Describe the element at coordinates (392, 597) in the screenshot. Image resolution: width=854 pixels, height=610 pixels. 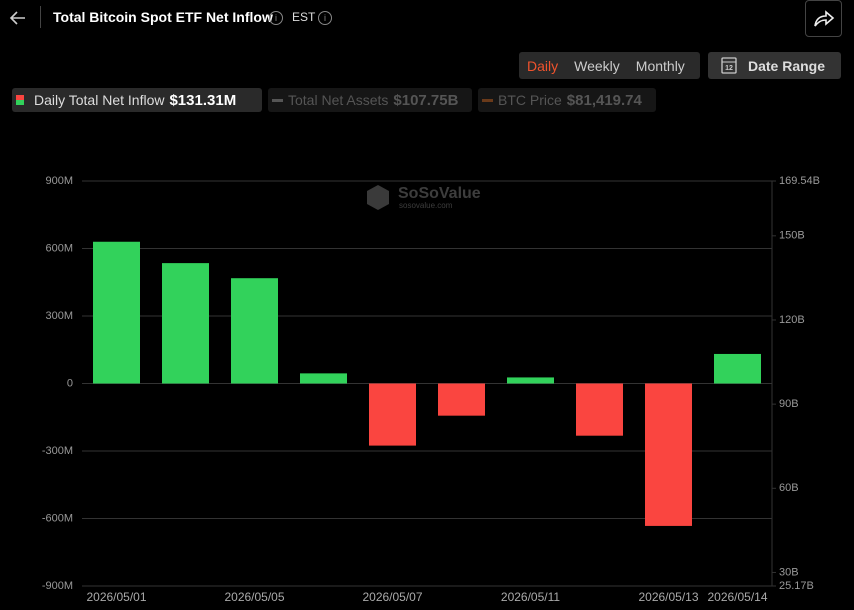
I see `x-tick-label: 2026/05/07` at that location.